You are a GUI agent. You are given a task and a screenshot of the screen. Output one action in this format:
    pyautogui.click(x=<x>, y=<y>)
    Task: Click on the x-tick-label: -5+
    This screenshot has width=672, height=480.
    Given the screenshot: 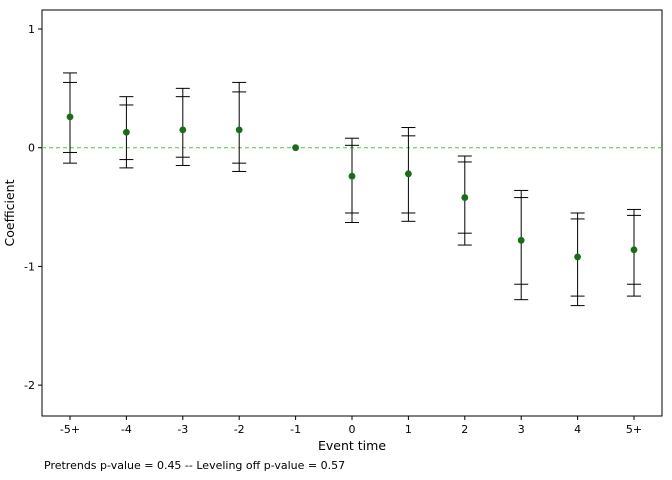 What is the action you would take?
    pyautogui.click(x=70, y=429)
    